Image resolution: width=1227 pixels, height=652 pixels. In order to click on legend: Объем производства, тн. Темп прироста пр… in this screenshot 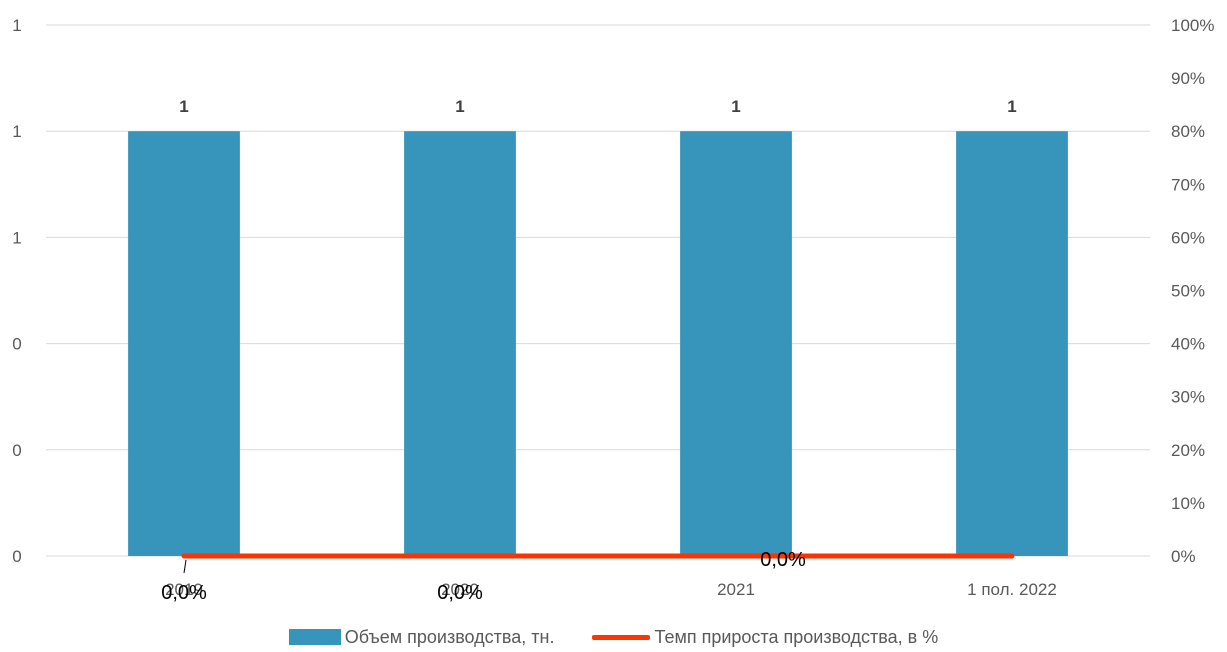, I will do `click(613, 637)`.